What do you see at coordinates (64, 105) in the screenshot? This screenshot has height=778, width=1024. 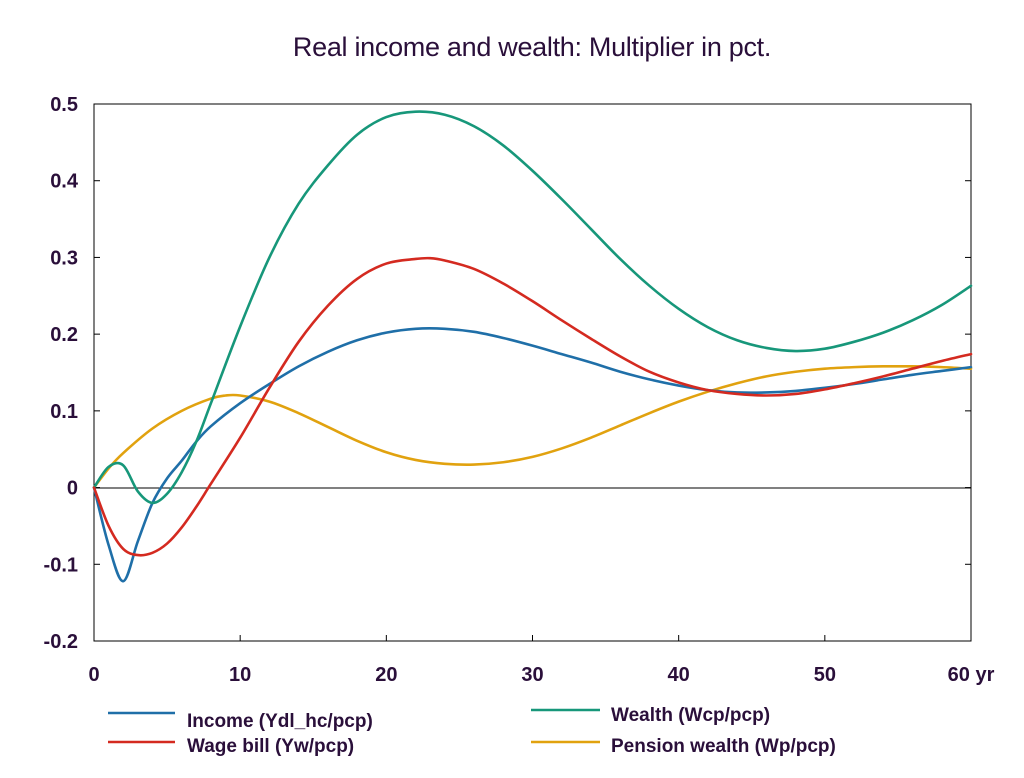 I see `y-tick-label: 0.5` at bounding box center [64, 105].